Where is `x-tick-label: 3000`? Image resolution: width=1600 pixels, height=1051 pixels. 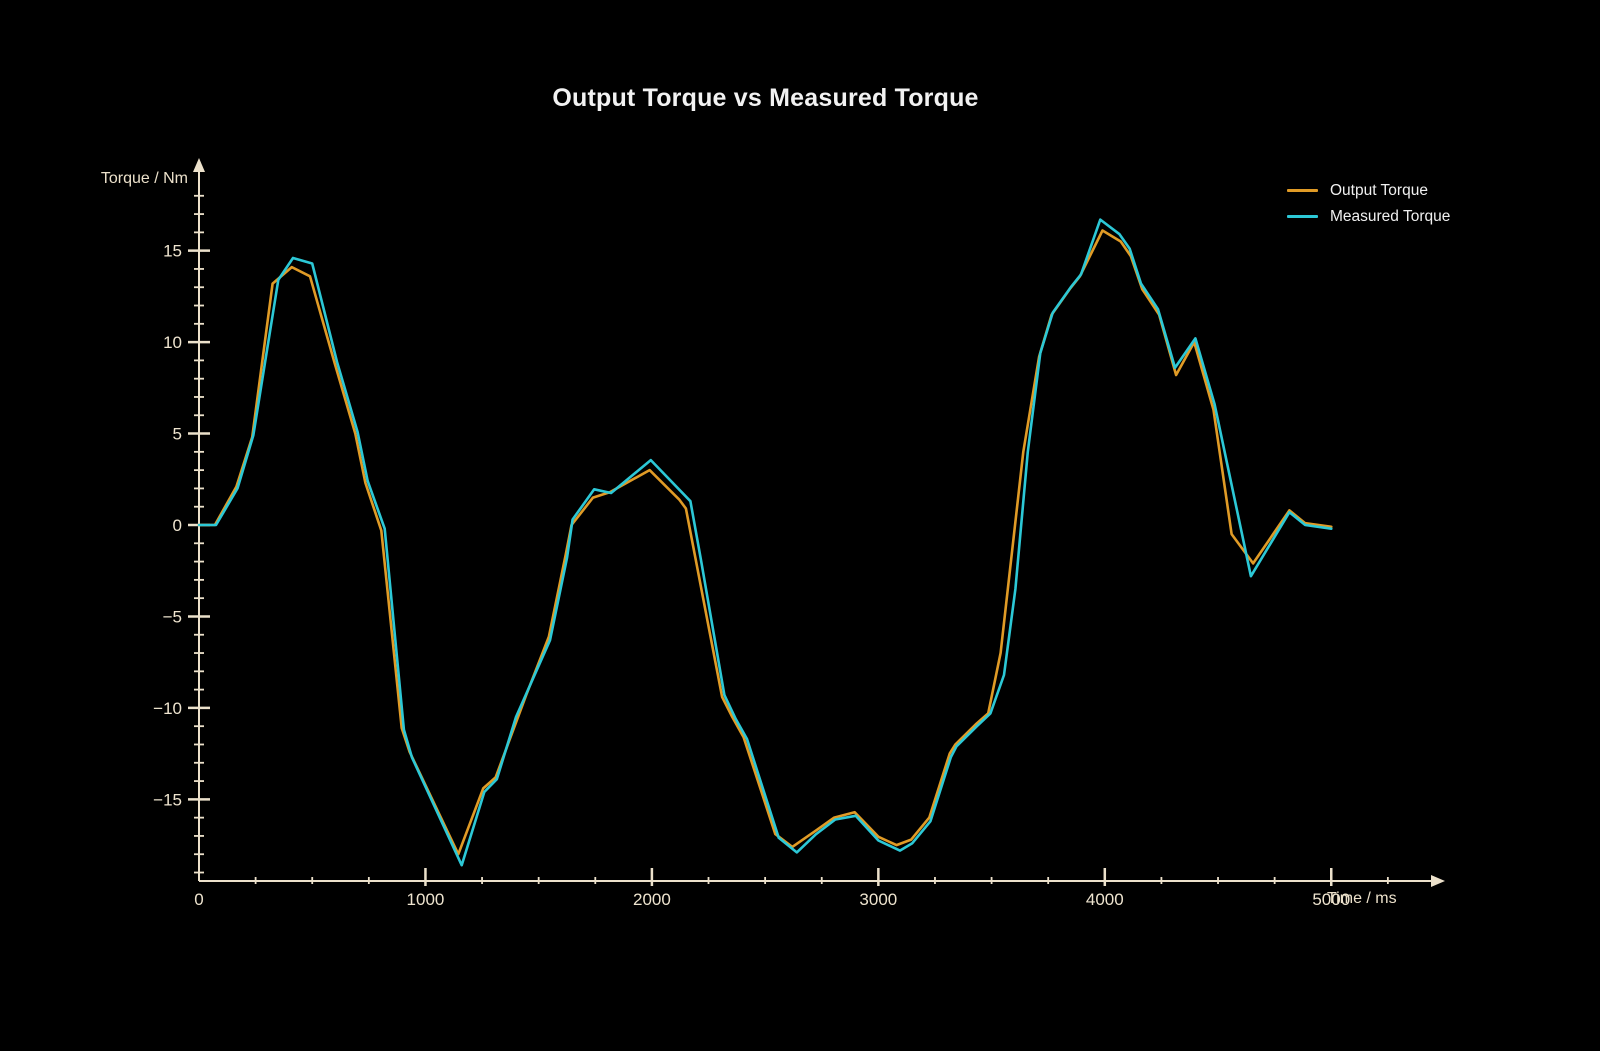
x-tick-label: 3000 is located at coordinates (878, 899).